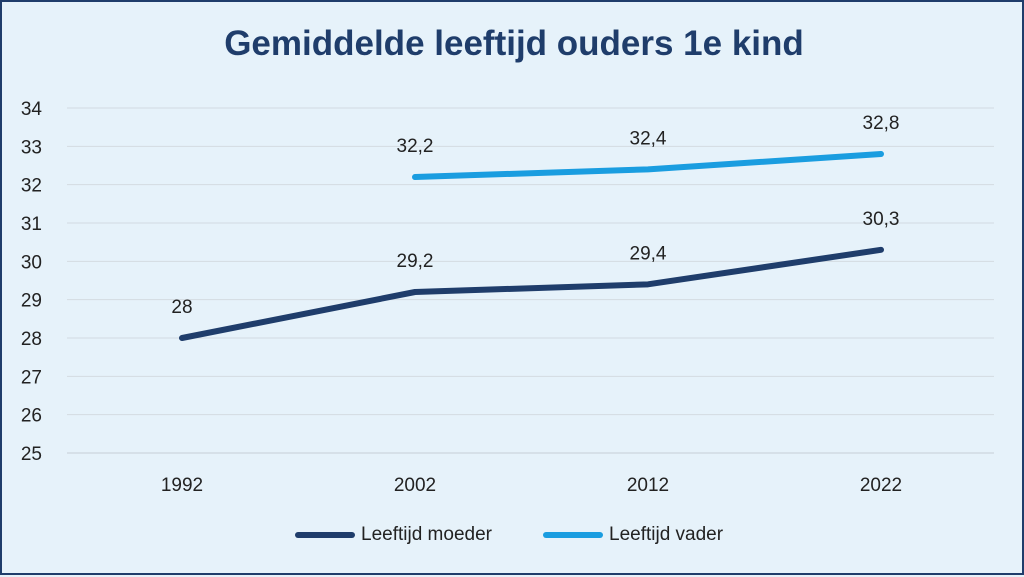  I want to click on data-label-leeftijd-vader-2022: 32,8, so click(881, 123).